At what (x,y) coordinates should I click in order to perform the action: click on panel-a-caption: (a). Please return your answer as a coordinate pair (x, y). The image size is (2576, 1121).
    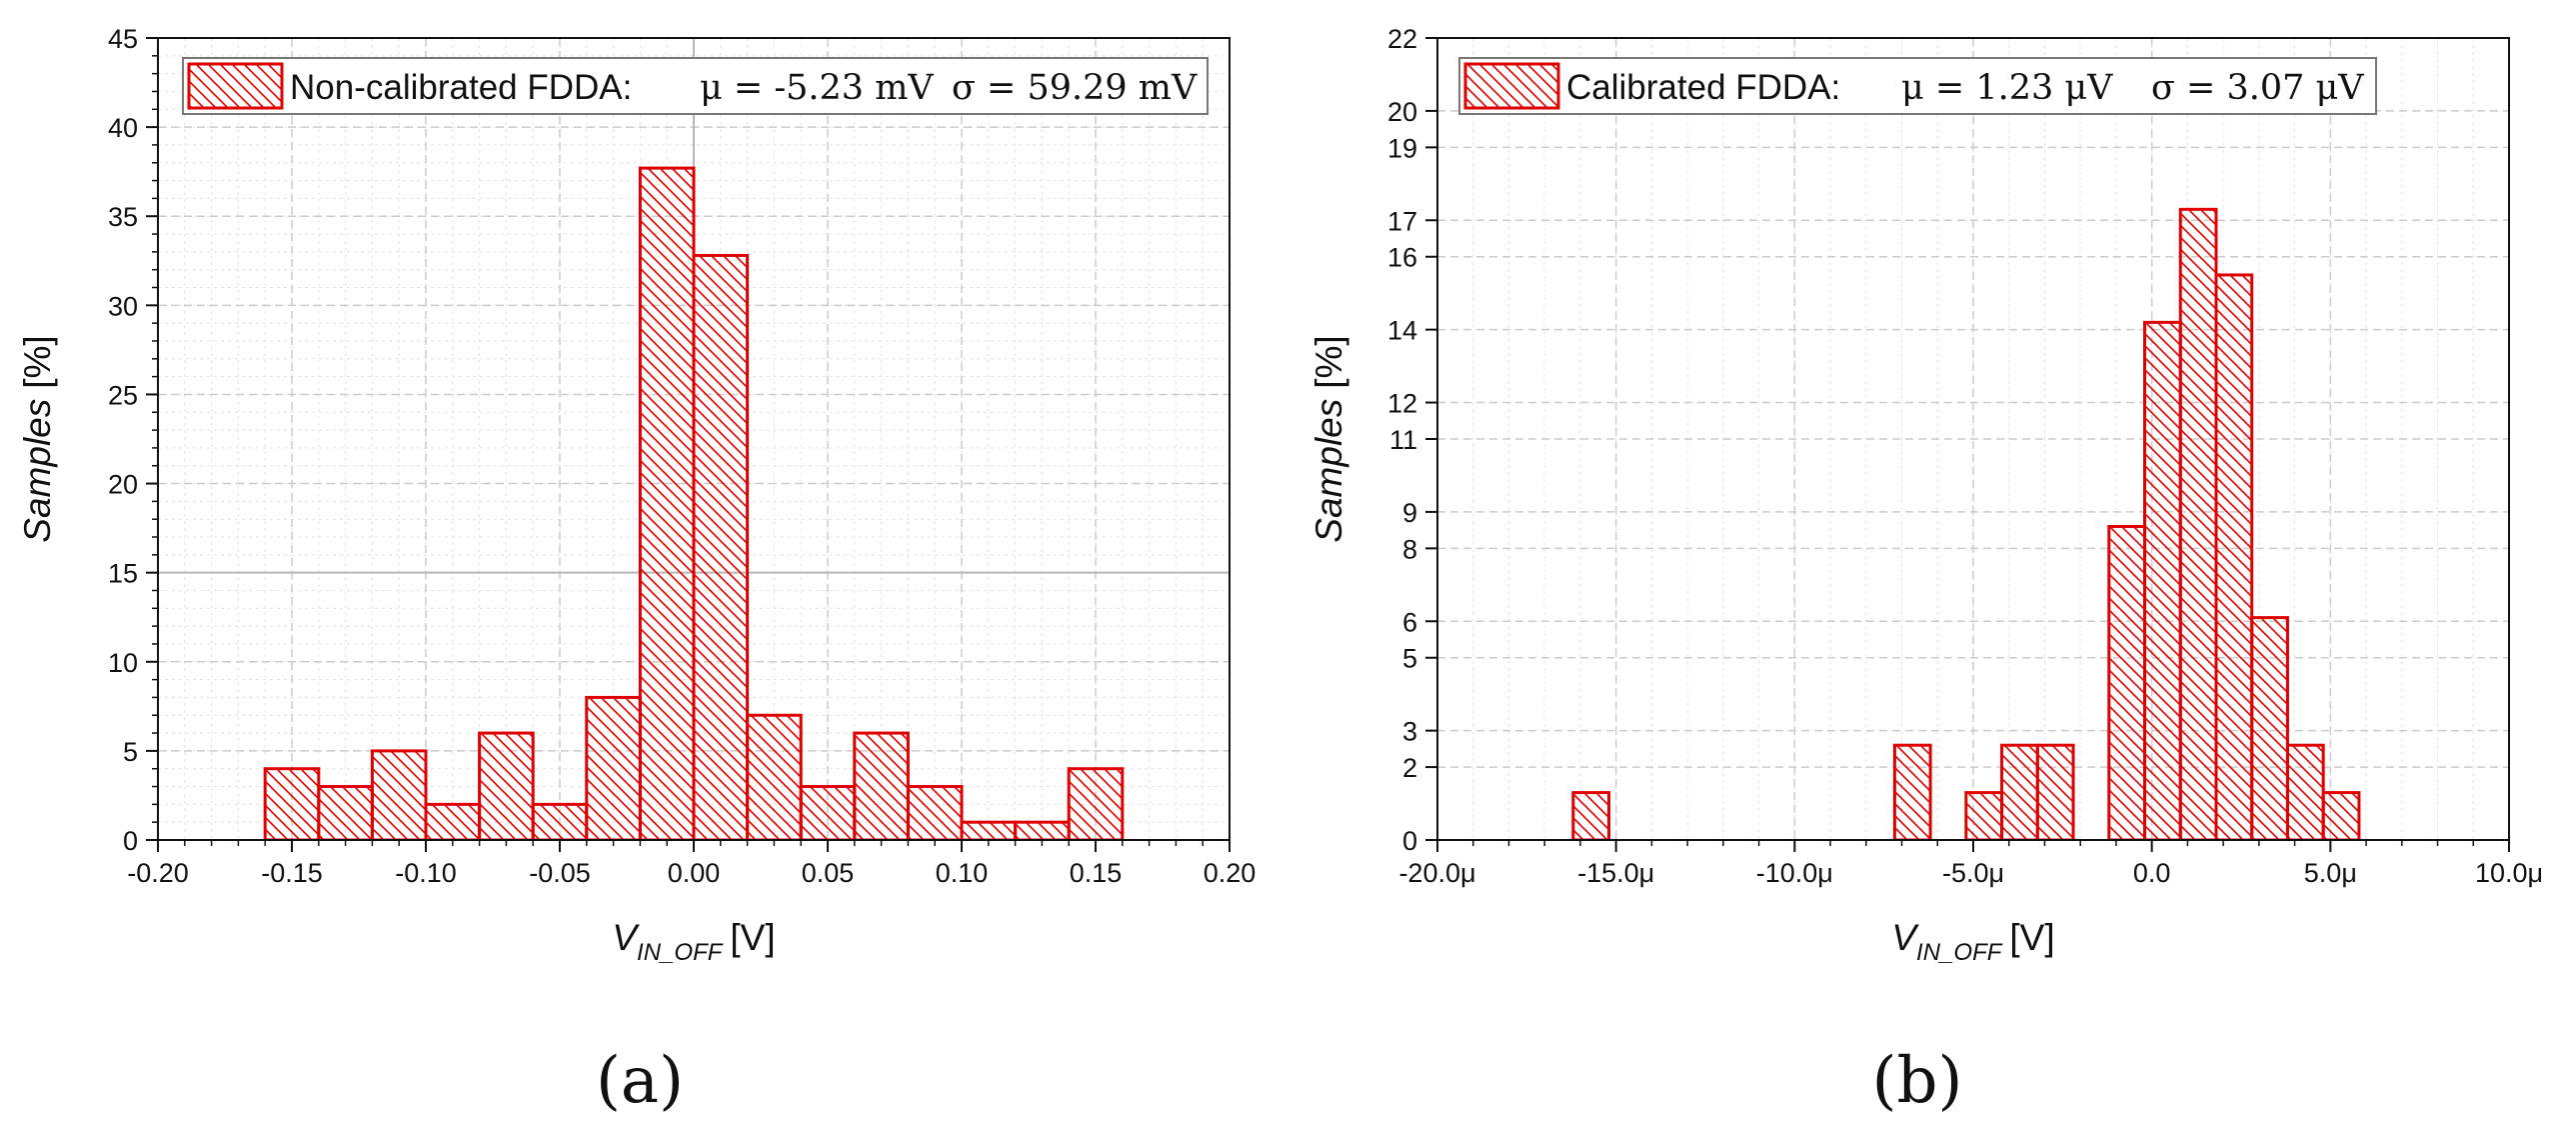
    Looking at the image, I should click on (640, 1081).